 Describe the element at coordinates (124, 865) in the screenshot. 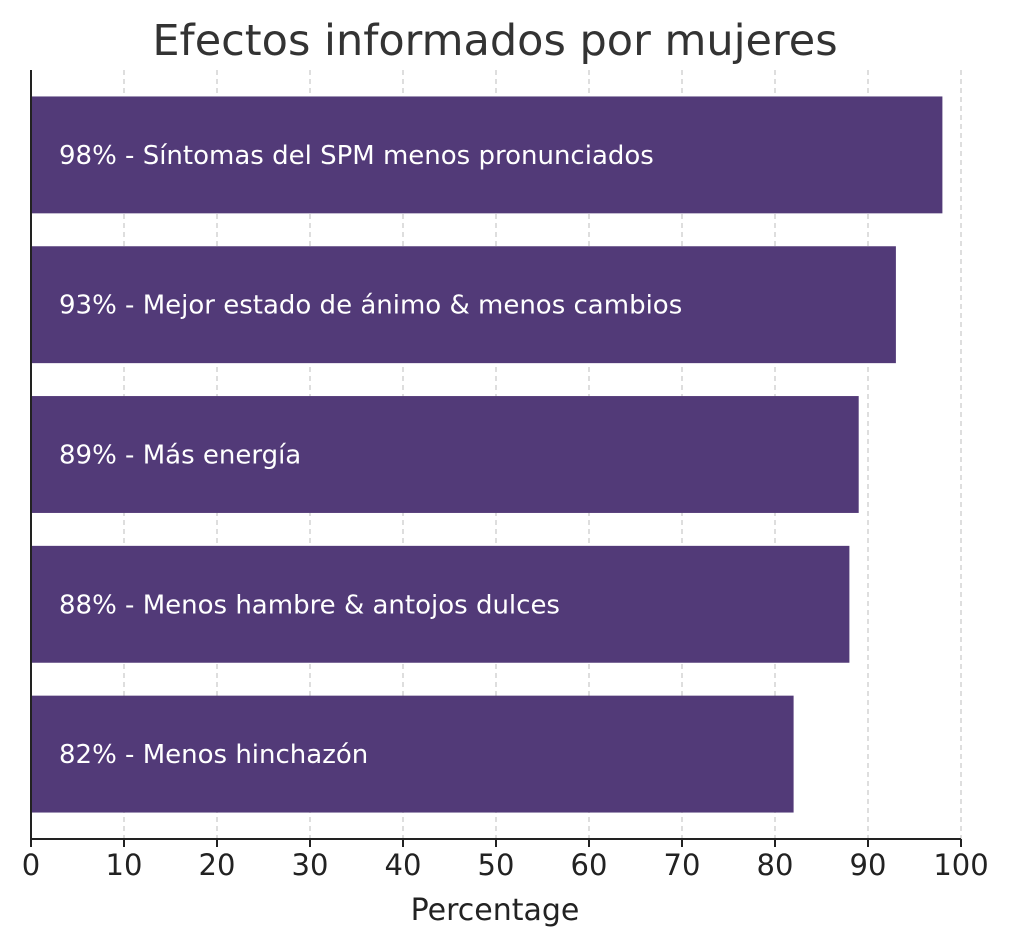

I see `x-tick-label: 10` at that location.